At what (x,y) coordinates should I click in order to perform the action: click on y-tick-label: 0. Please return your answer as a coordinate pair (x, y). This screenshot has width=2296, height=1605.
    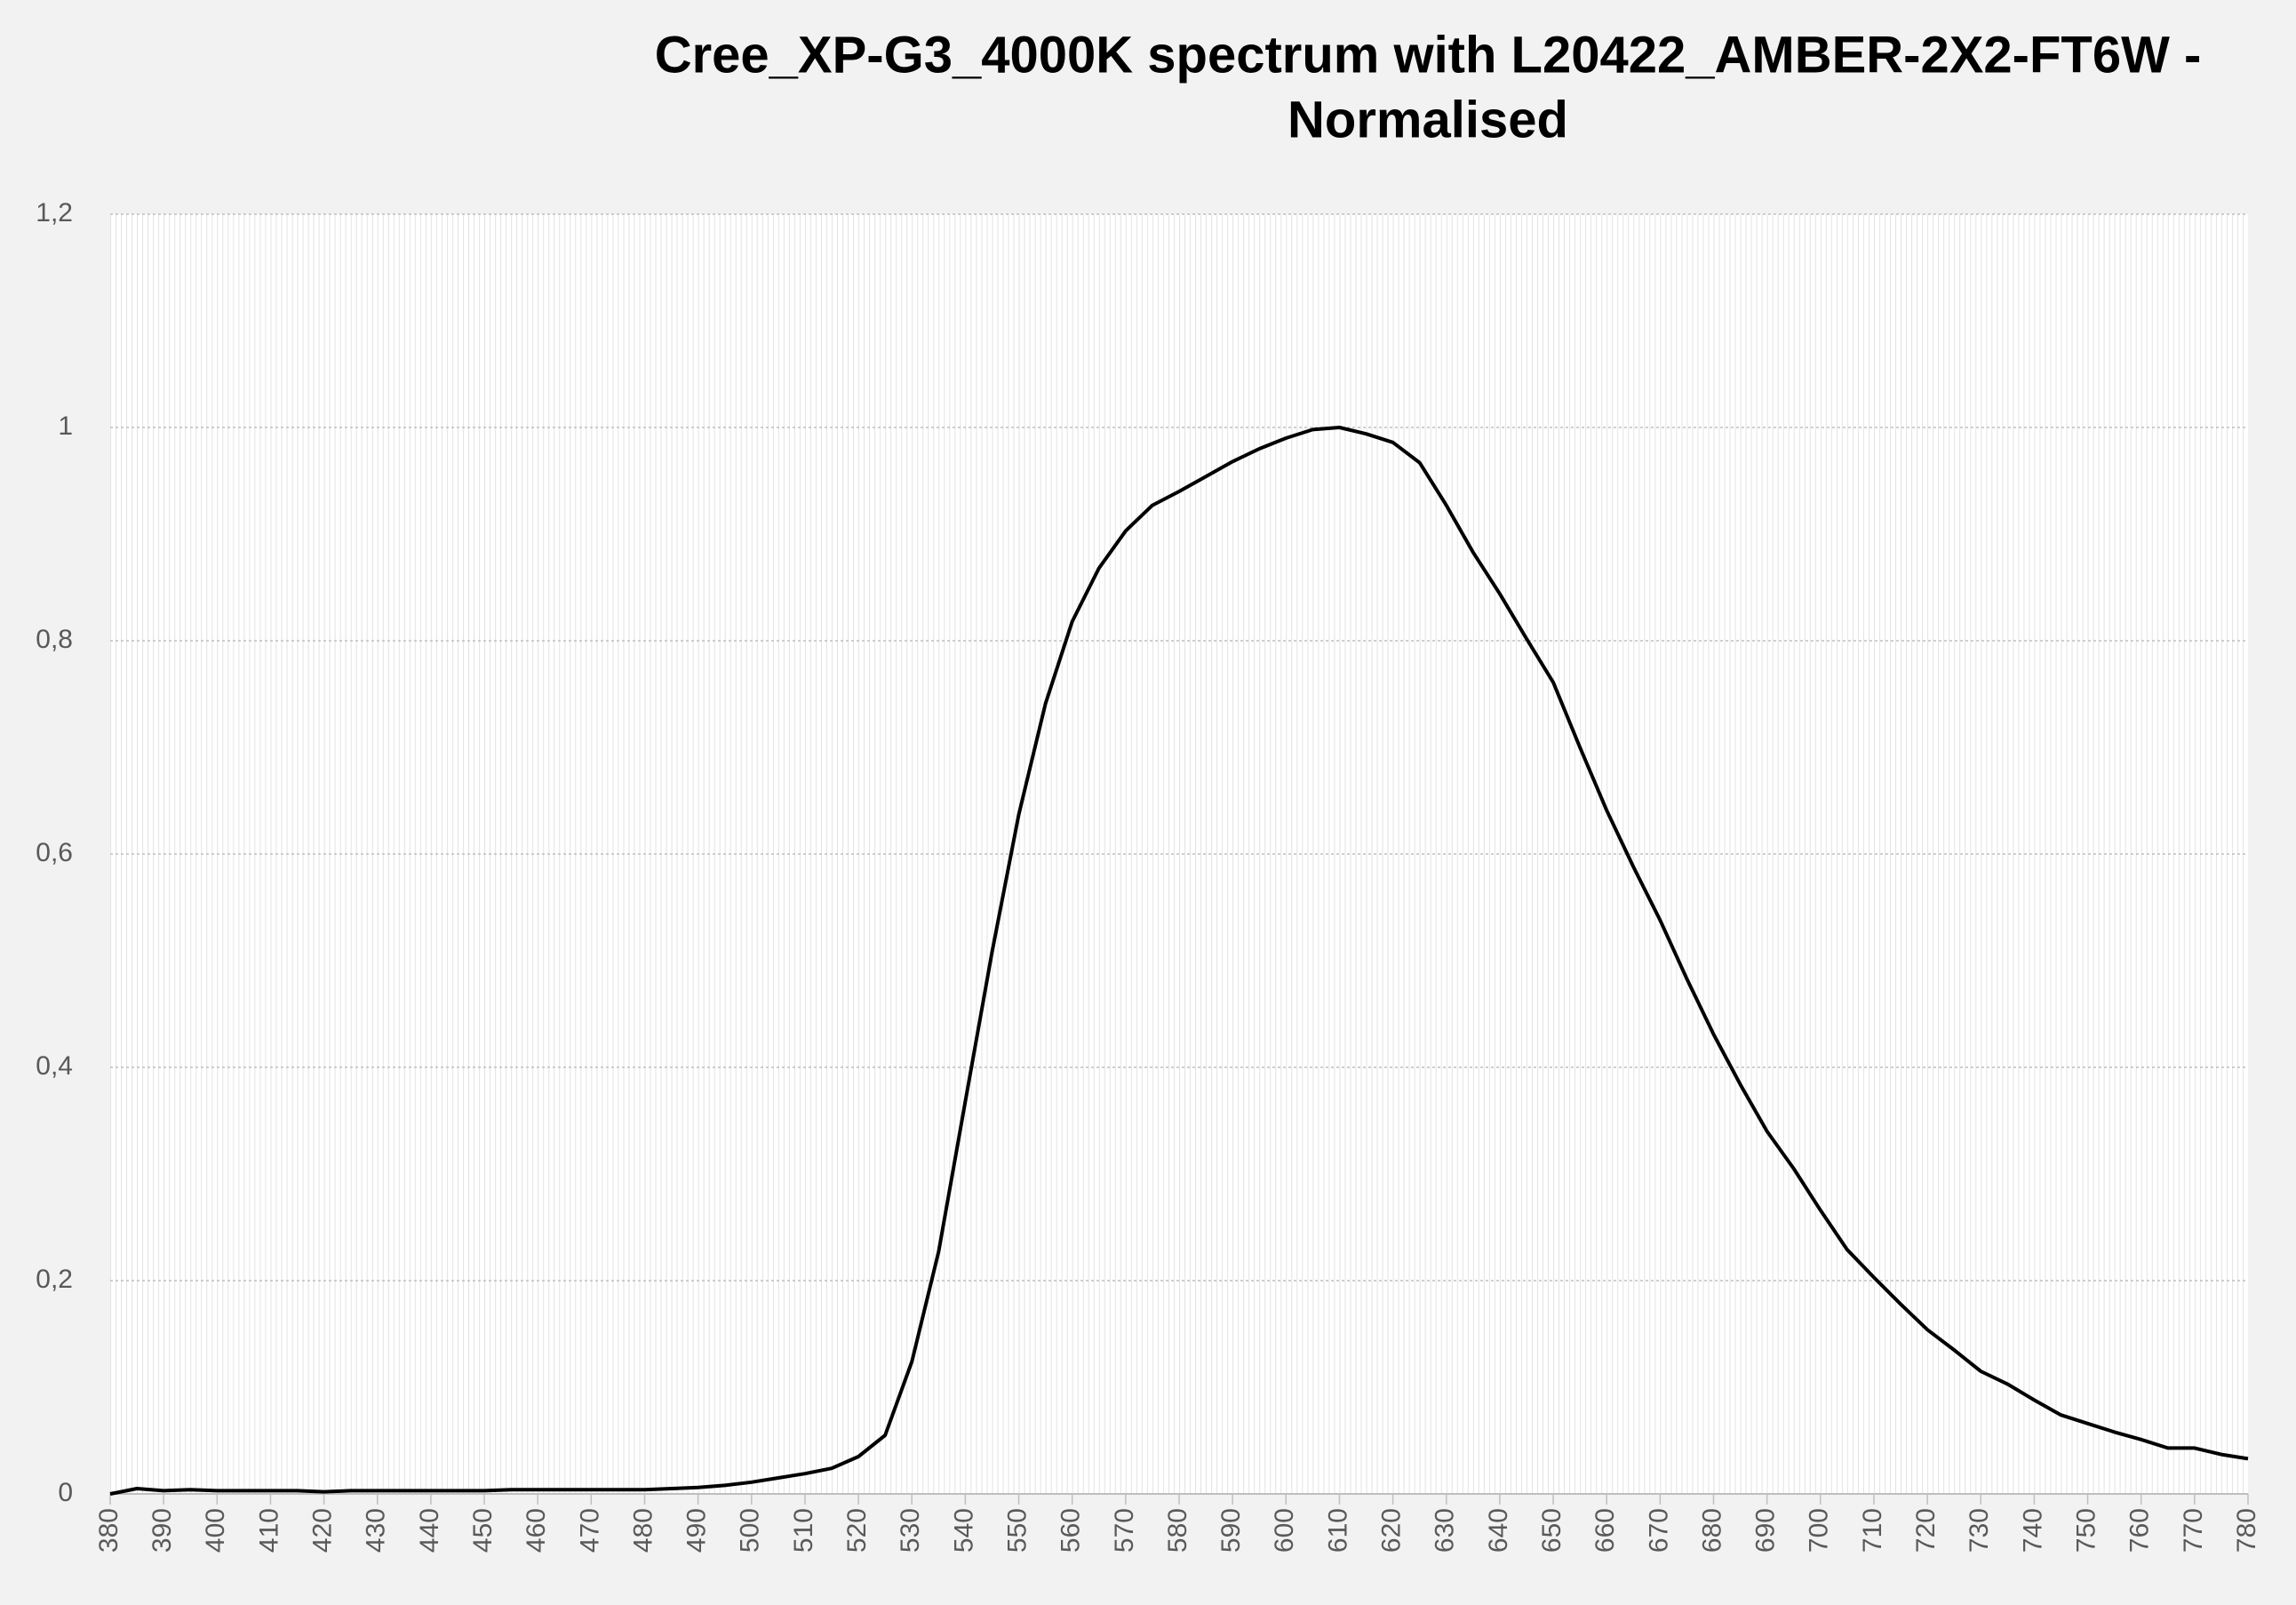
    Looking at the image, I should click on (65, 1492).